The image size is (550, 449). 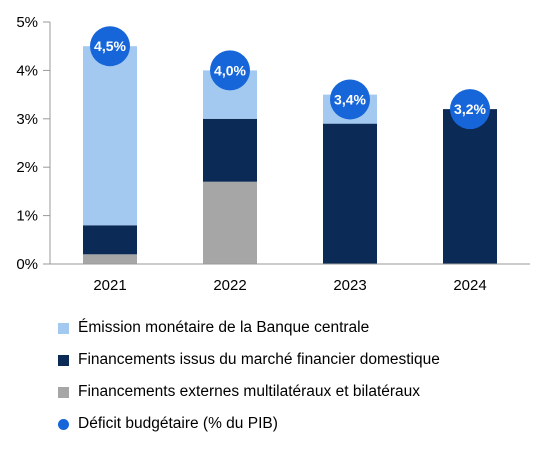 I want to click on legend-label: Émission monétaire de la Banque centrale, so click(x=224, y=327).